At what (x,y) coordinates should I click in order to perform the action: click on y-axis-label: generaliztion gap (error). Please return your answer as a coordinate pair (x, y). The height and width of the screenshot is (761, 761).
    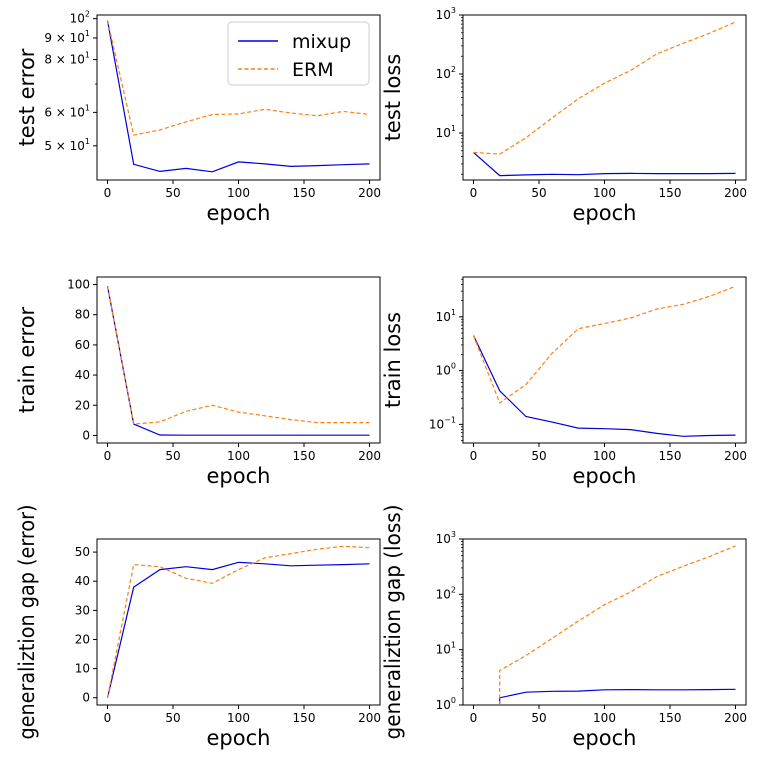
    Looking at the image, I should click on (27, 622).